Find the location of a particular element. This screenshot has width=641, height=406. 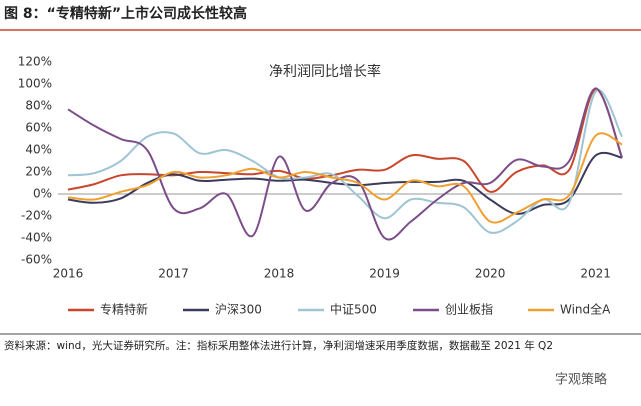

legend-label: 创业板指 is located at coordinates (469, 309).